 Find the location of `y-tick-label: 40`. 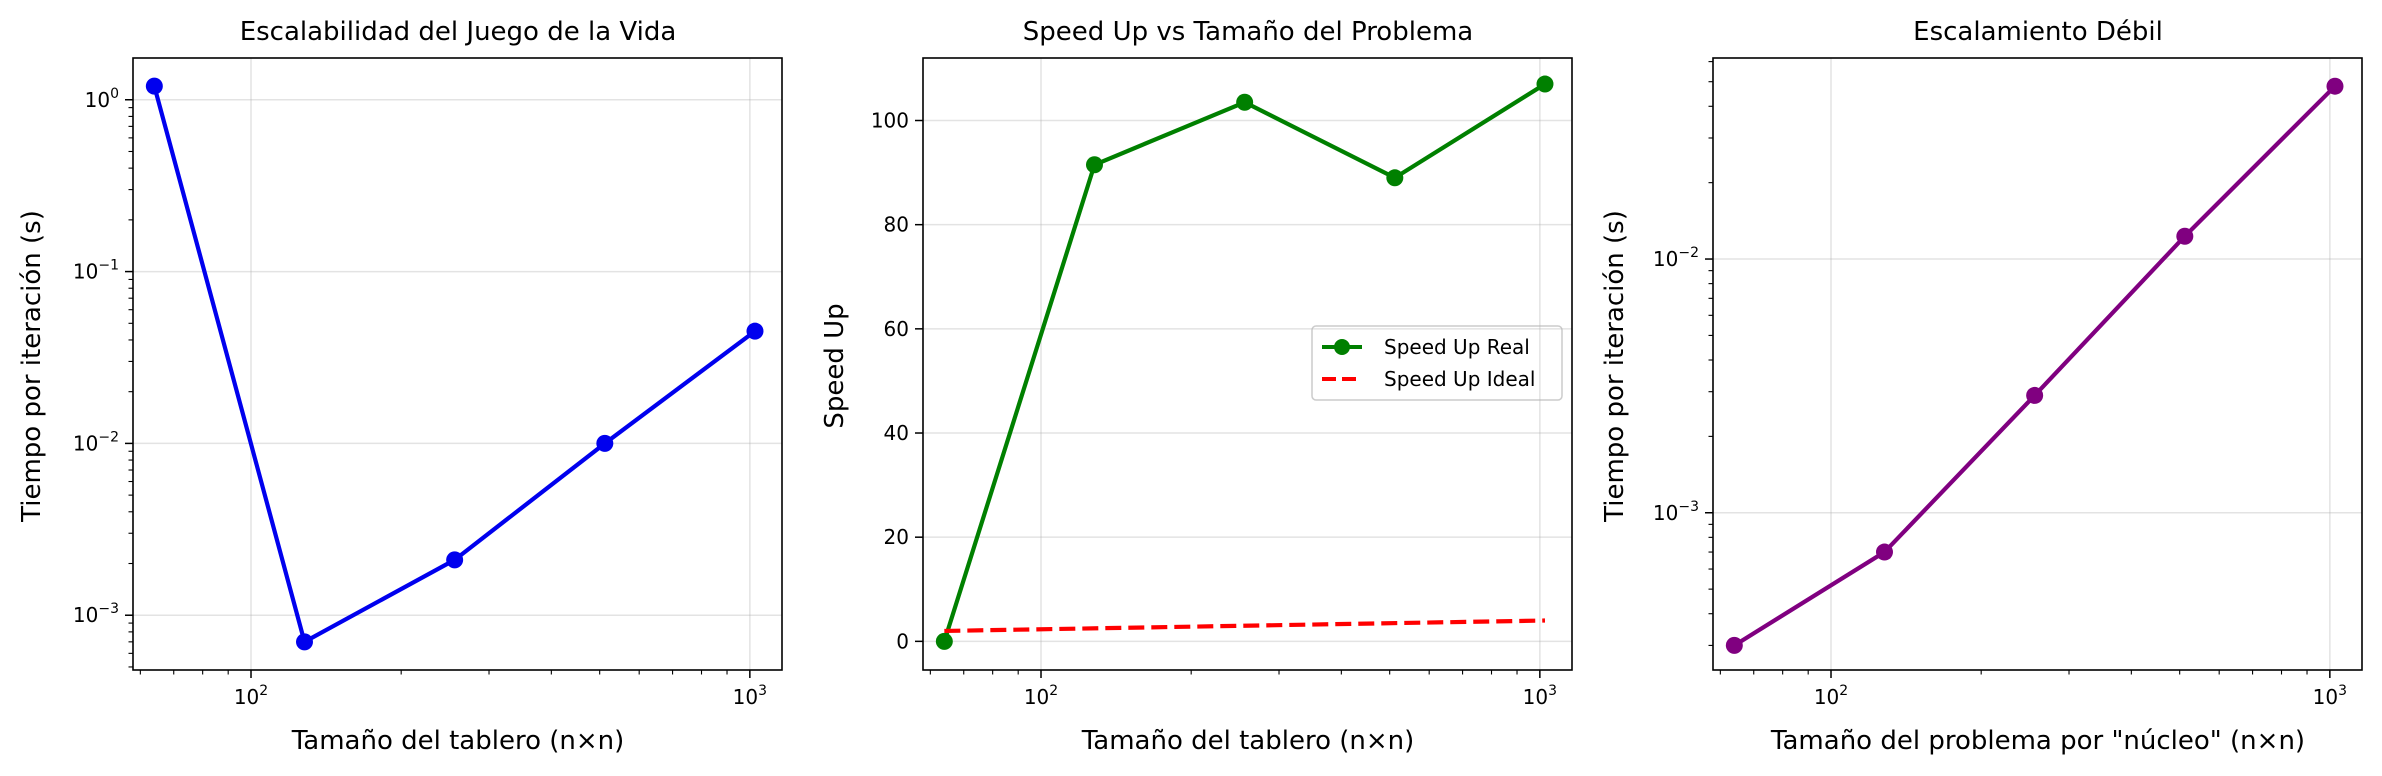

y-tick-label: 40 is located at coordinates (896, 433).